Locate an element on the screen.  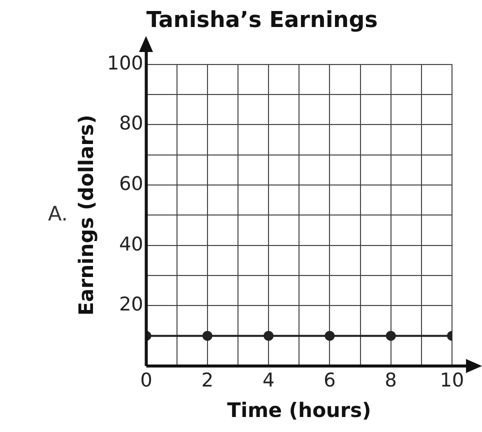
chart-title: Tanisha’s Earnings is located at coordinates (262, 20).